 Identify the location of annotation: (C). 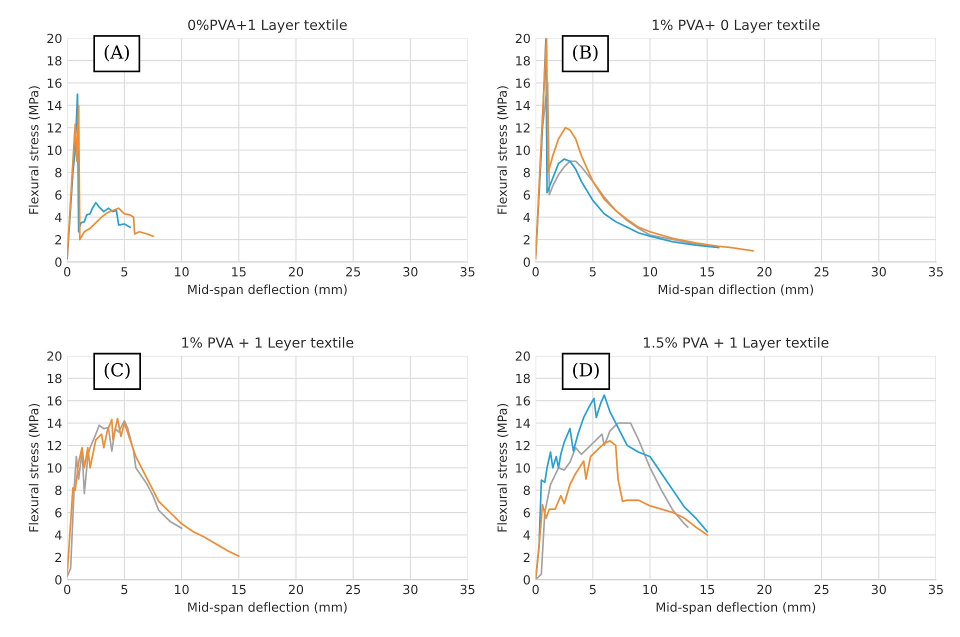
(117, 371).